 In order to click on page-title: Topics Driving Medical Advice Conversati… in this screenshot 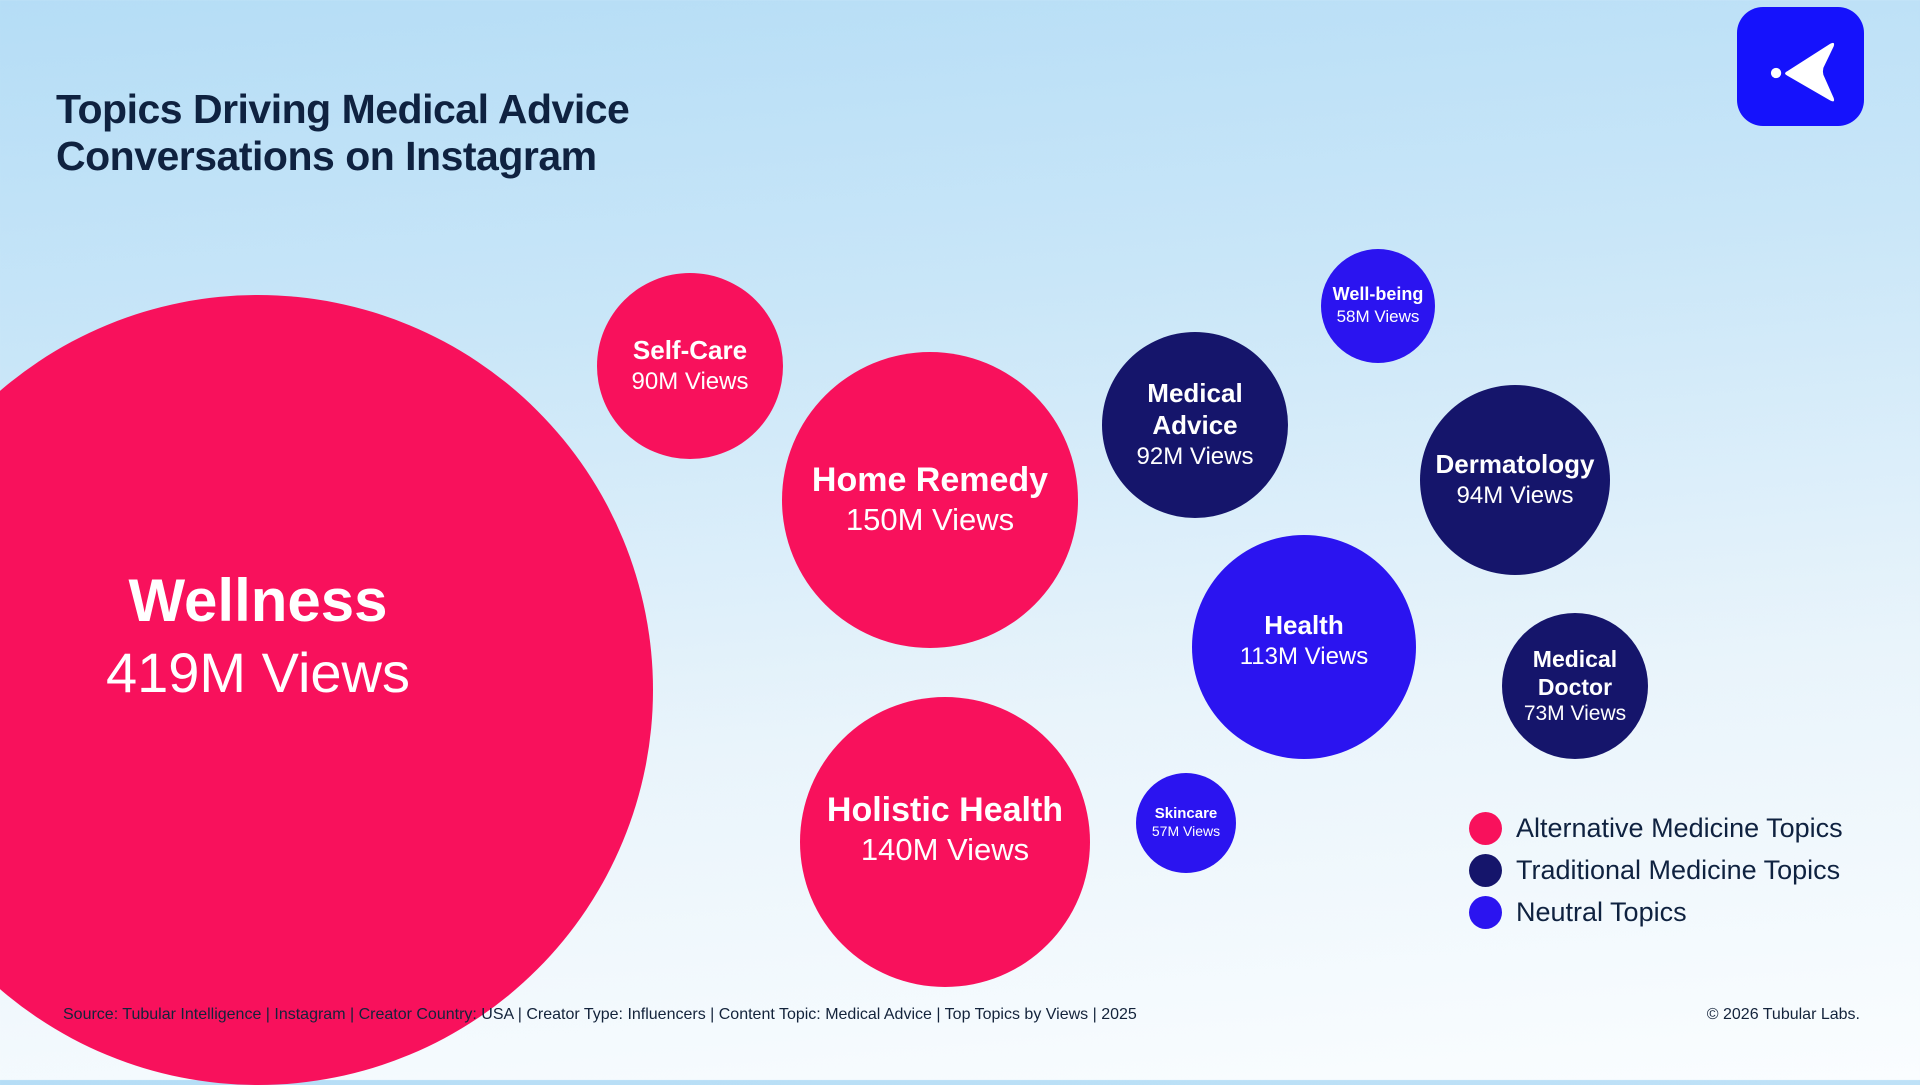, I will do `click(343, 133)`.